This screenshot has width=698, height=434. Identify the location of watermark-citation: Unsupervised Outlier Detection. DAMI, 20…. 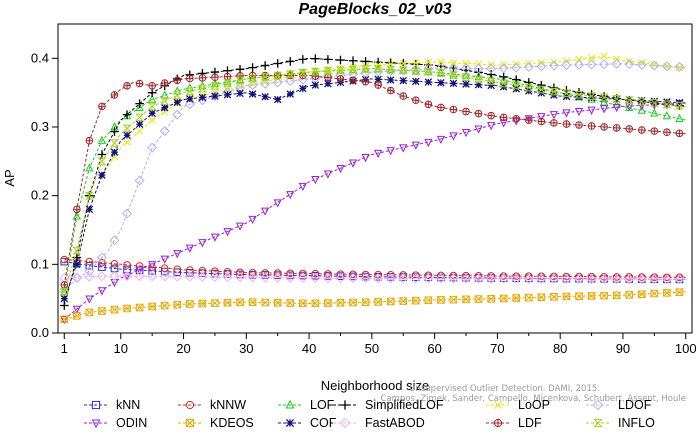
(504, 389).